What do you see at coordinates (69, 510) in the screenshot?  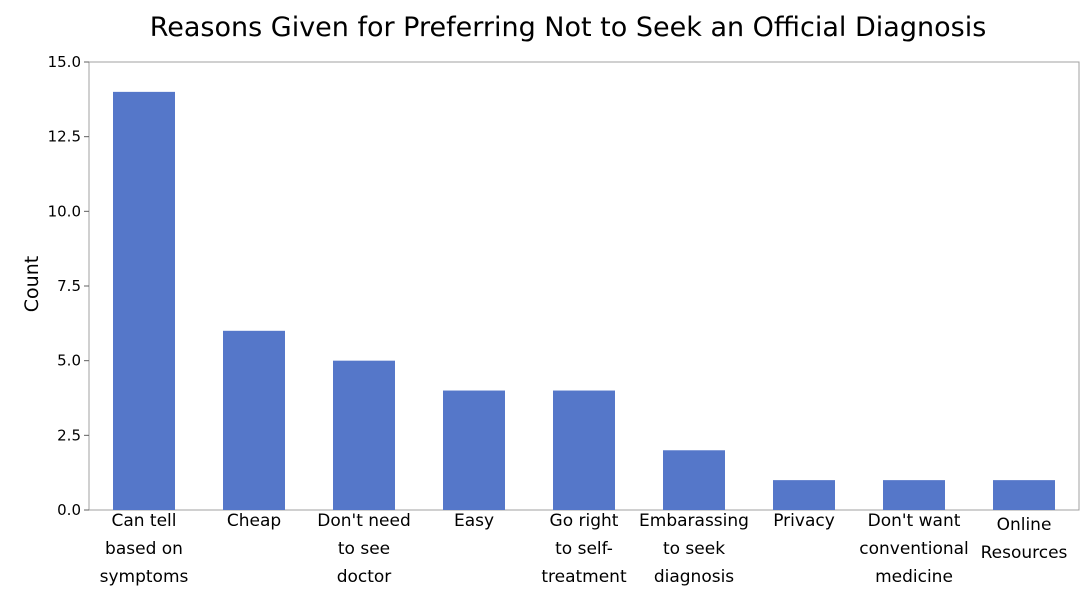 I see `y-tick-label: 0.0` at bounding box center [69, 510].